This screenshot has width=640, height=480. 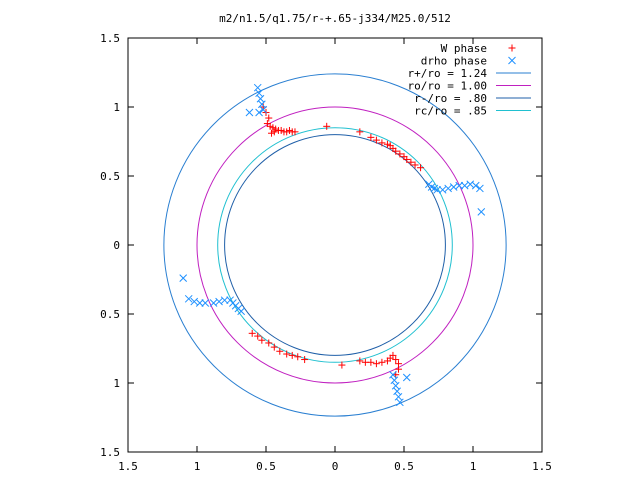 What do you see at coordinates (335, 466) in the screenshot?
I see `x-tick-label: 0` at bounding box center [335, 466].